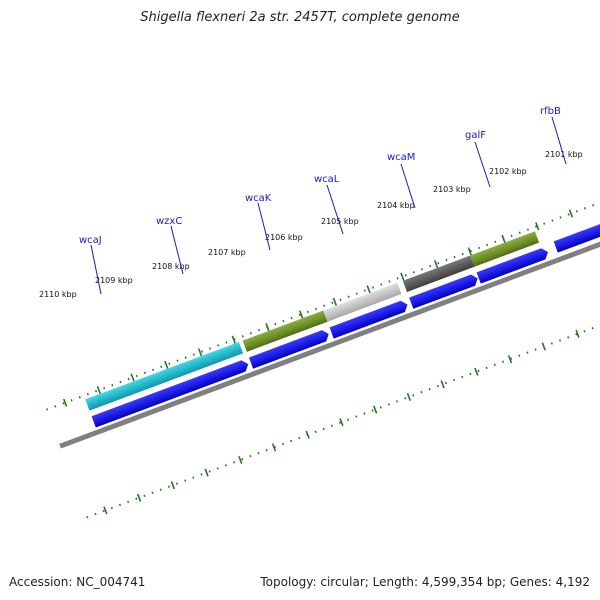 The width and height of the screenshot is (600, 600). Describe the element at coordinates (452, 189) in the screenshot. I see `scale-label-2103: 2103 kbp` at that location.